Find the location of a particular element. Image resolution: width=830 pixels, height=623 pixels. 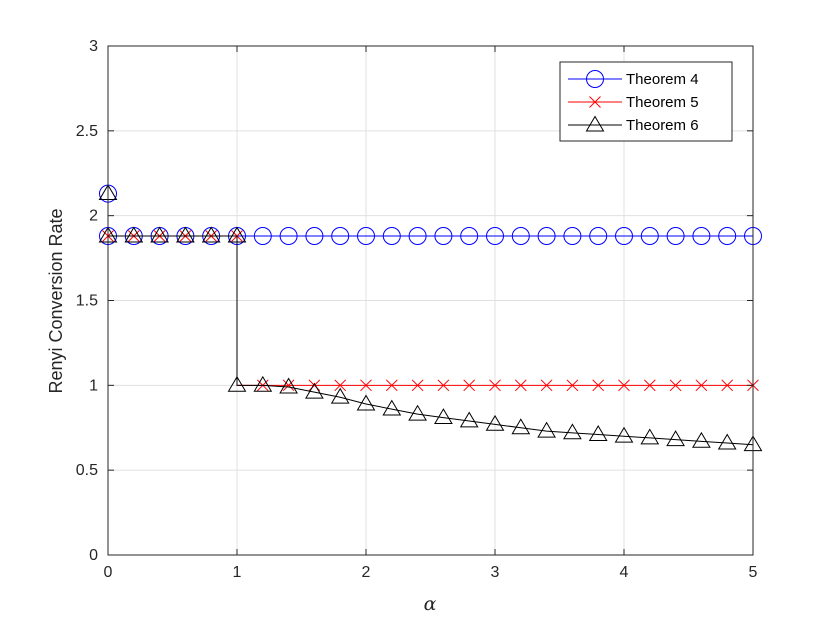

legend-label: Theorem 4 is located at coordinates (662, 79).